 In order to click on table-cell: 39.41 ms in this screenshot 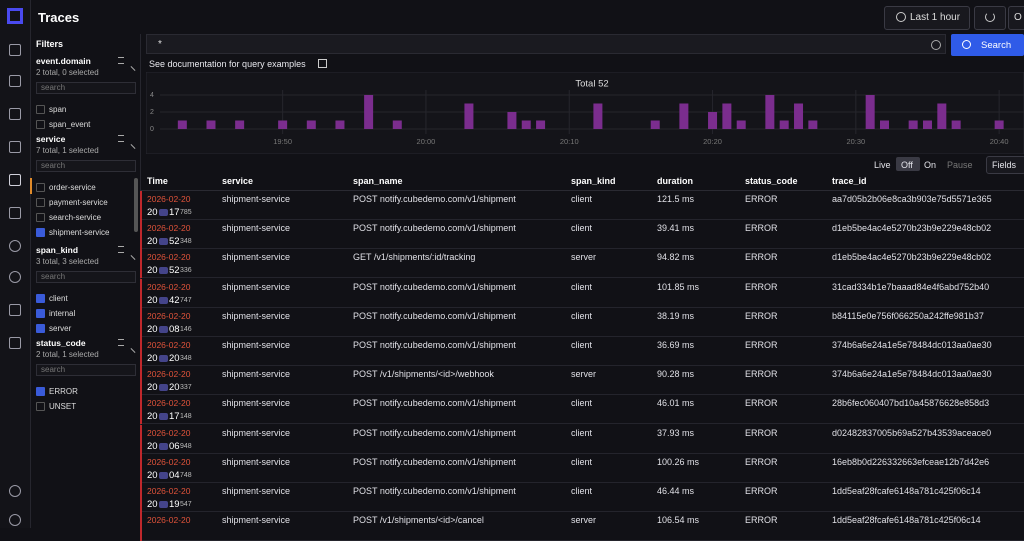, I will do `click(676, 228)`.